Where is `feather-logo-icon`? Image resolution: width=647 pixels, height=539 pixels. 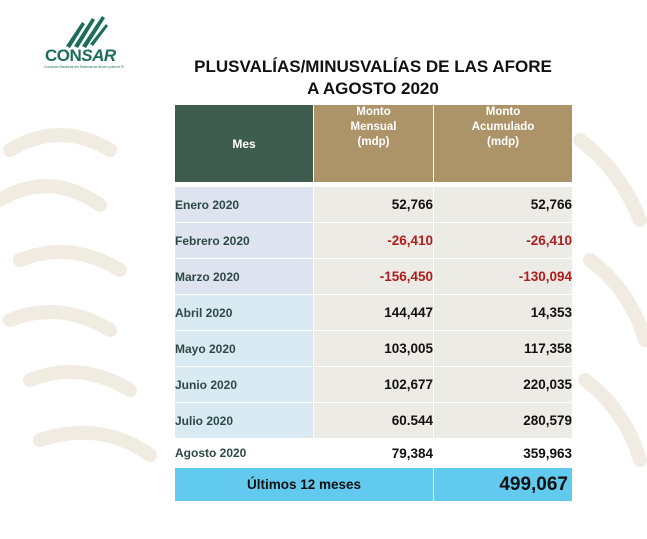
feather-logo-icon is located at coordinates (87, 32).